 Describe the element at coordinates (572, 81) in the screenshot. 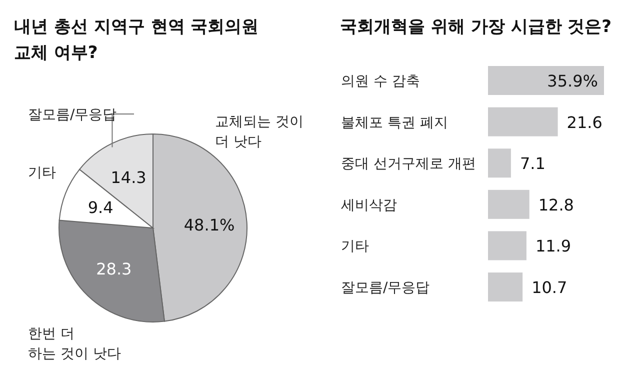

I see `data-label: 35.9%` at that location.